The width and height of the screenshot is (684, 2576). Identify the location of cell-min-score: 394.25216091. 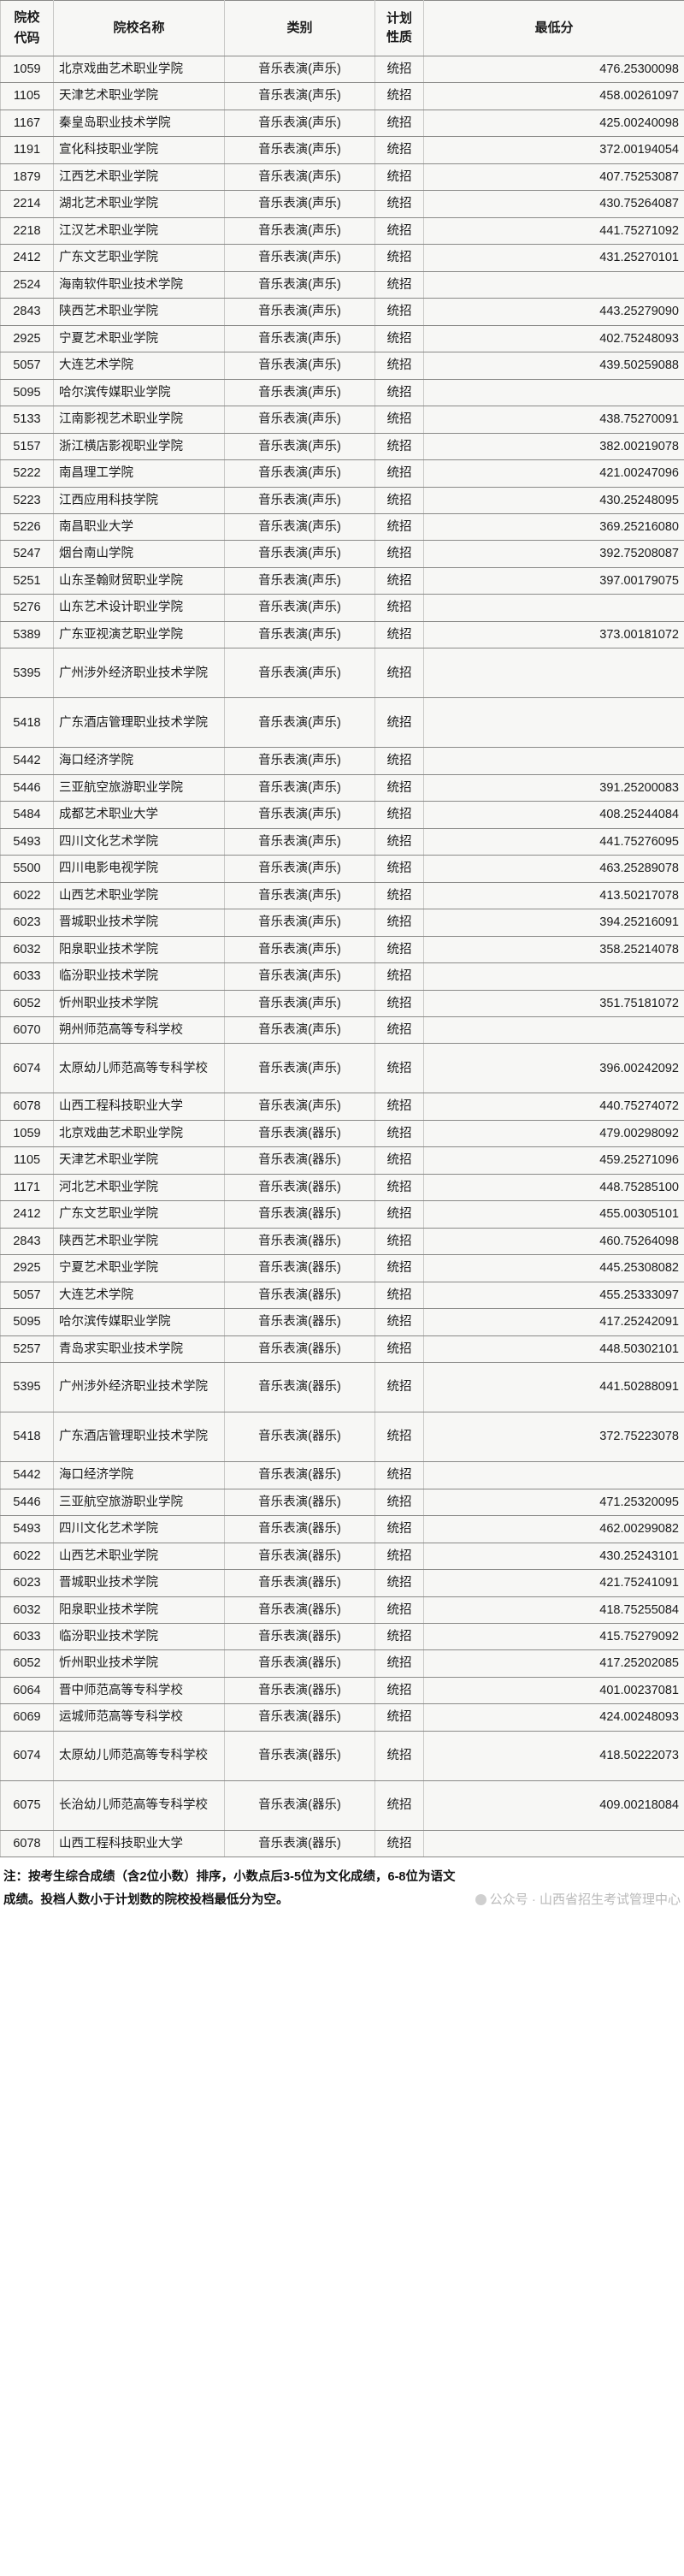
(553, 923).